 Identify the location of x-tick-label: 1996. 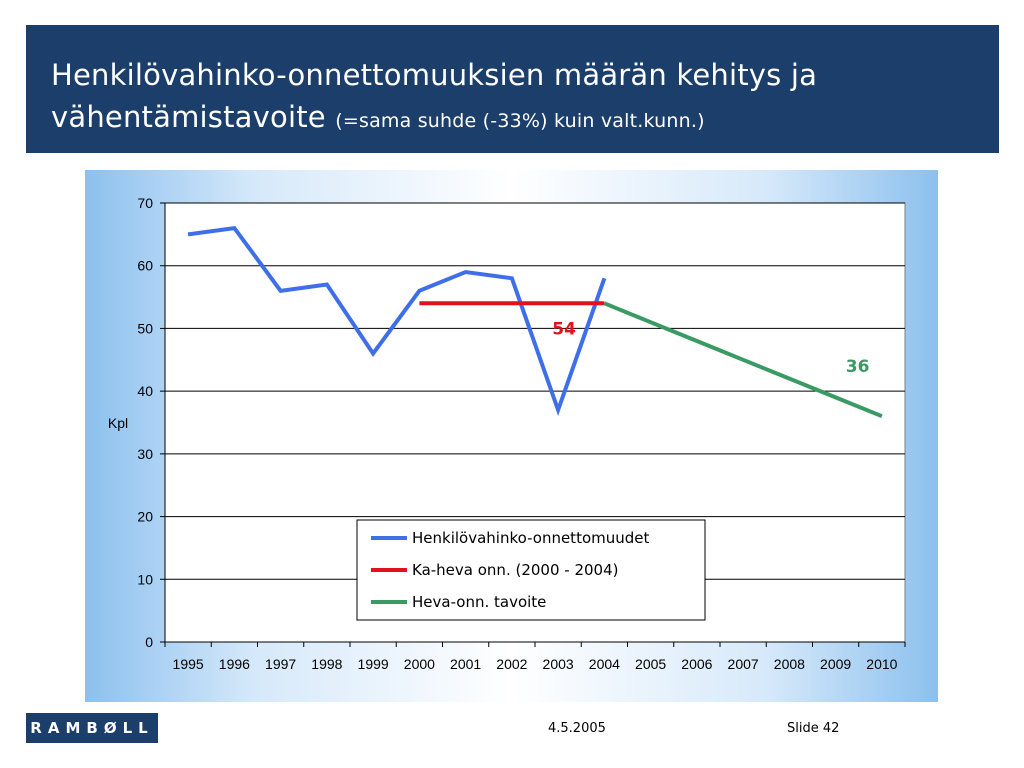
(234, 664).